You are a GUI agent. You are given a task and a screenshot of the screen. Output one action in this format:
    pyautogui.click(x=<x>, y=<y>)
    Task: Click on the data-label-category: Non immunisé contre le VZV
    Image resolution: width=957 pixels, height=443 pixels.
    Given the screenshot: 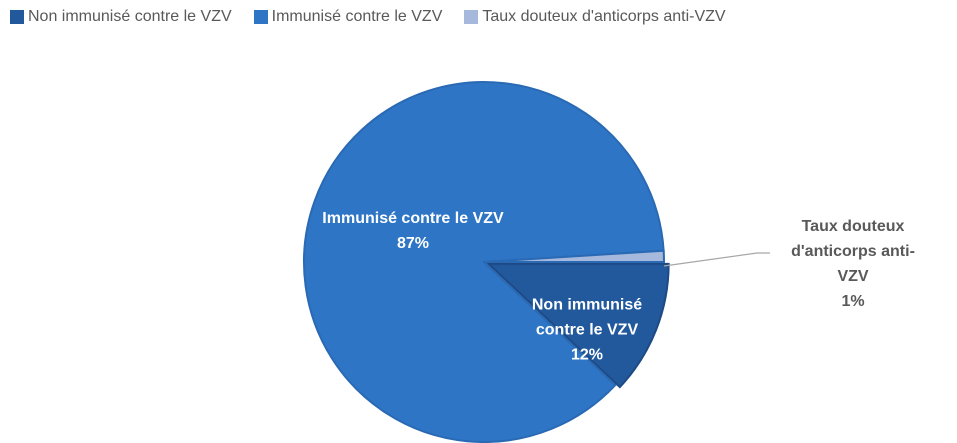 What is the action you would take?
    pyautogui.click(x=587, y=317)
    